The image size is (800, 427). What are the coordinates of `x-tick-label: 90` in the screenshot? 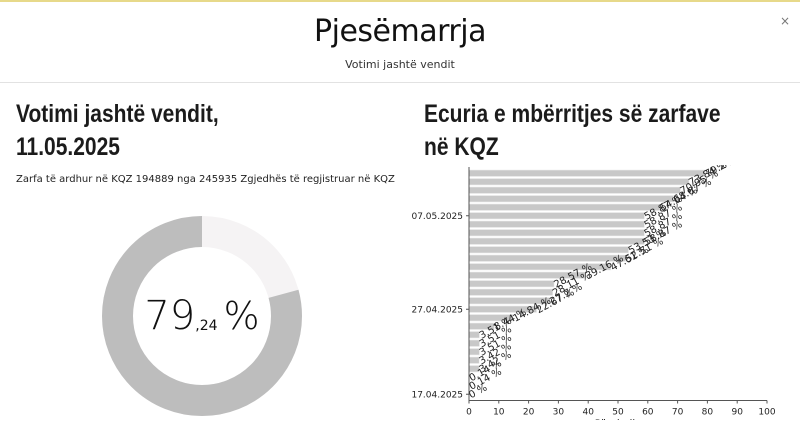 It's located at (737, 413).